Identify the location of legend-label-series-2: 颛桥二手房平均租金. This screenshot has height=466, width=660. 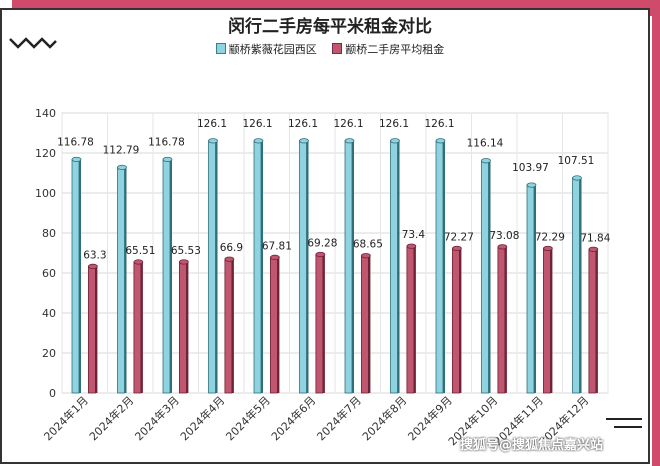
(395, 49).